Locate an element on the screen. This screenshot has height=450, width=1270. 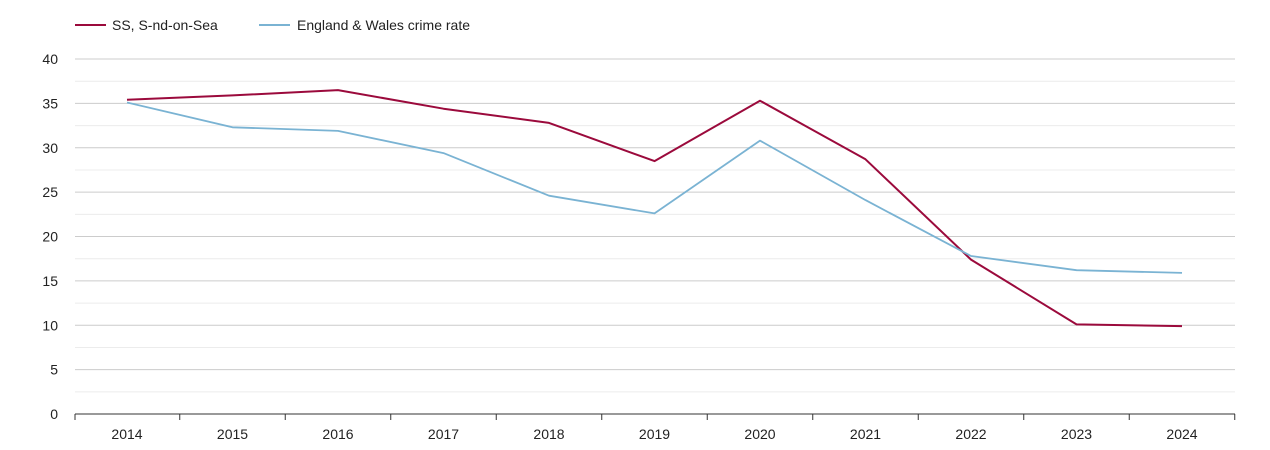
x-tick-label: 2023 is located at coordinates (1076, 434).